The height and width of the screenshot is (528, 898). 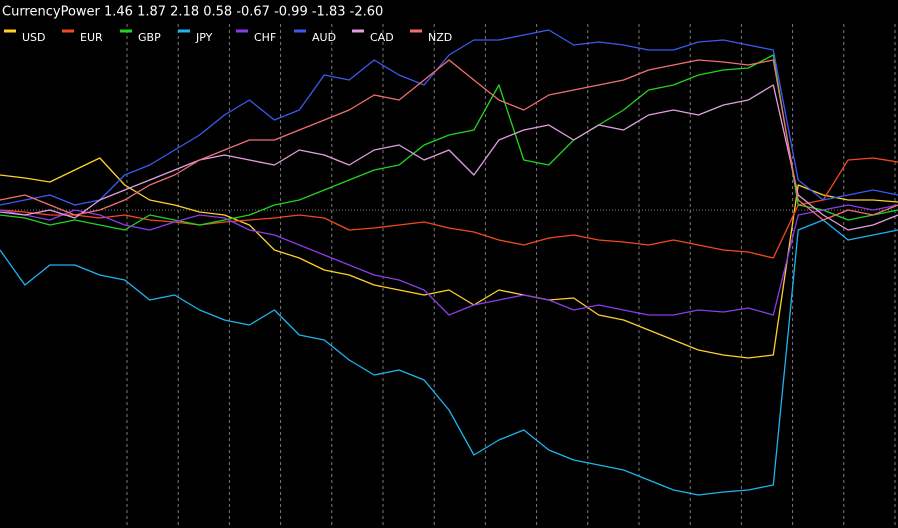 I want to click on legend-label: AUD, so click(x=324, y=37).